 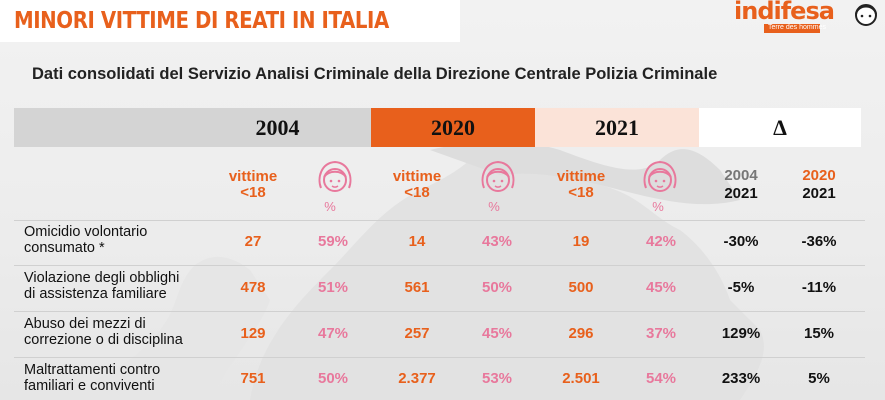 What do you see at coordinates (741, 193) in the screenshot?
I see `delta-to-2021-a: 2021` at bounding box center [741, 193].